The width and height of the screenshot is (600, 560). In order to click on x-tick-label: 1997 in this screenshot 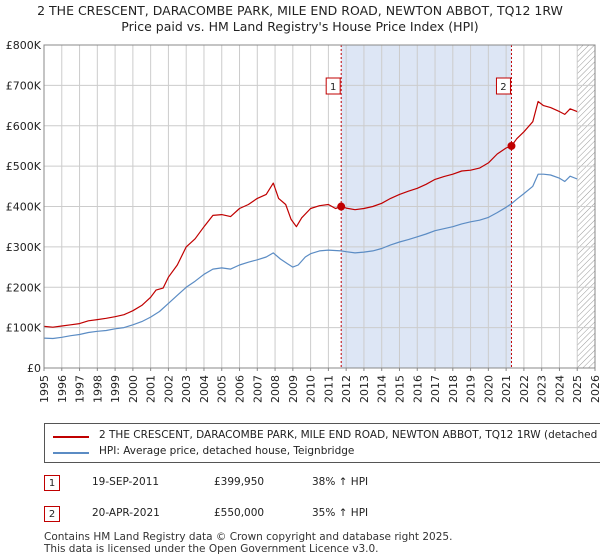, I will do `click(80, 389)`.